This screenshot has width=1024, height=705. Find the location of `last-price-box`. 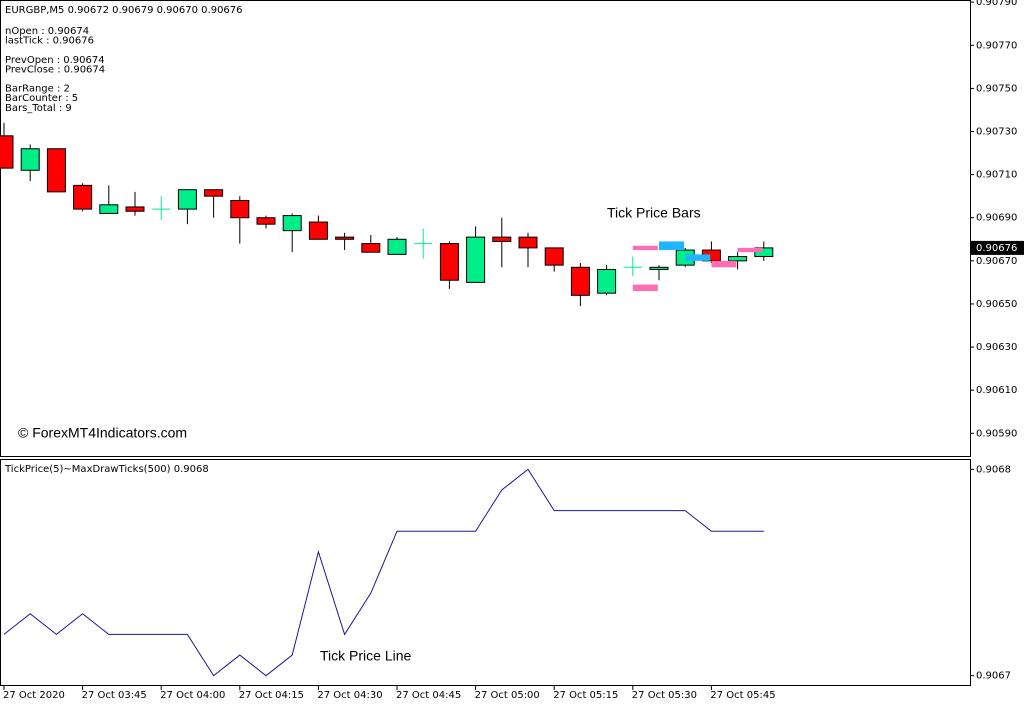

last-price-box is located at coordinates (997, 247).